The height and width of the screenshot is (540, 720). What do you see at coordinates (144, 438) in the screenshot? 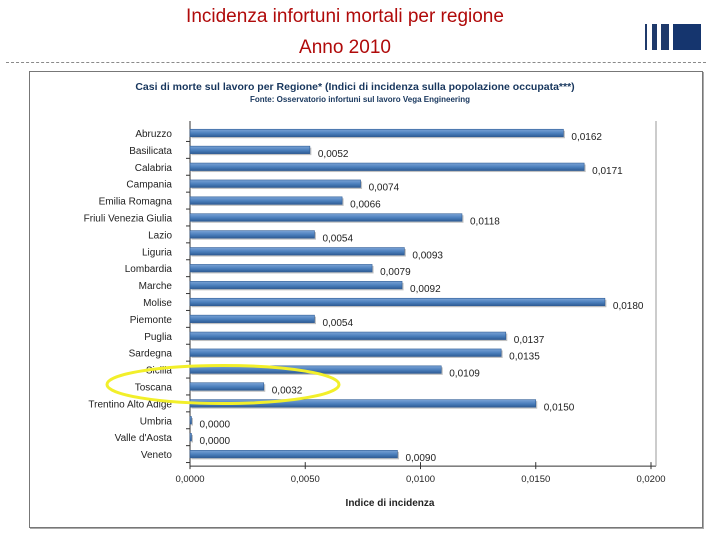
I see `category-label: Valle d'Aosta` at bounding box center [144, 438].